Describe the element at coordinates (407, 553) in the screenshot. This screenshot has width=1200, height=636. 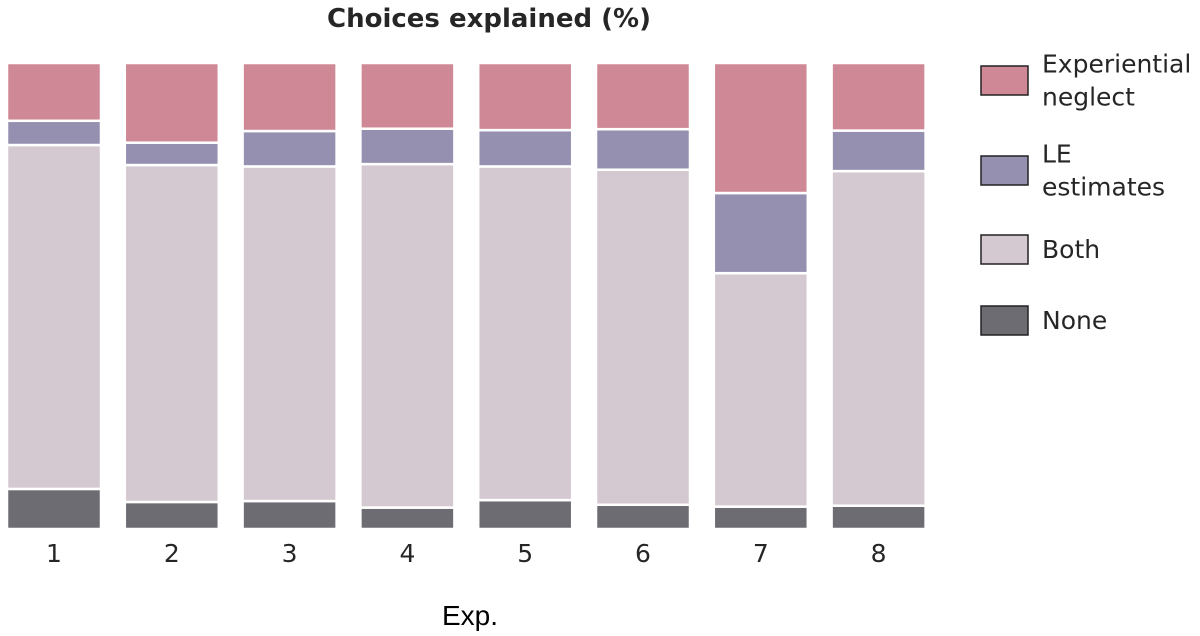
I see `x-tick-label: 4` at that location.